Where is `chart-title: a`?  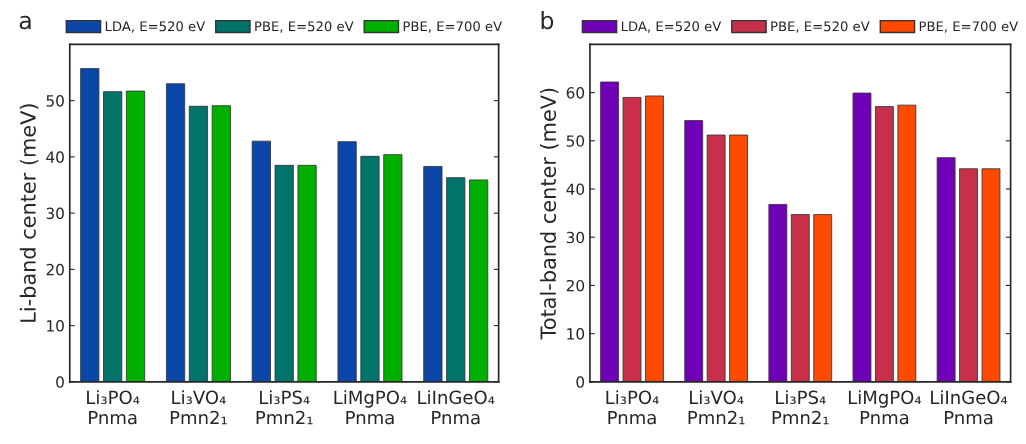
chart-title: a is located at coordinates (25, 22).